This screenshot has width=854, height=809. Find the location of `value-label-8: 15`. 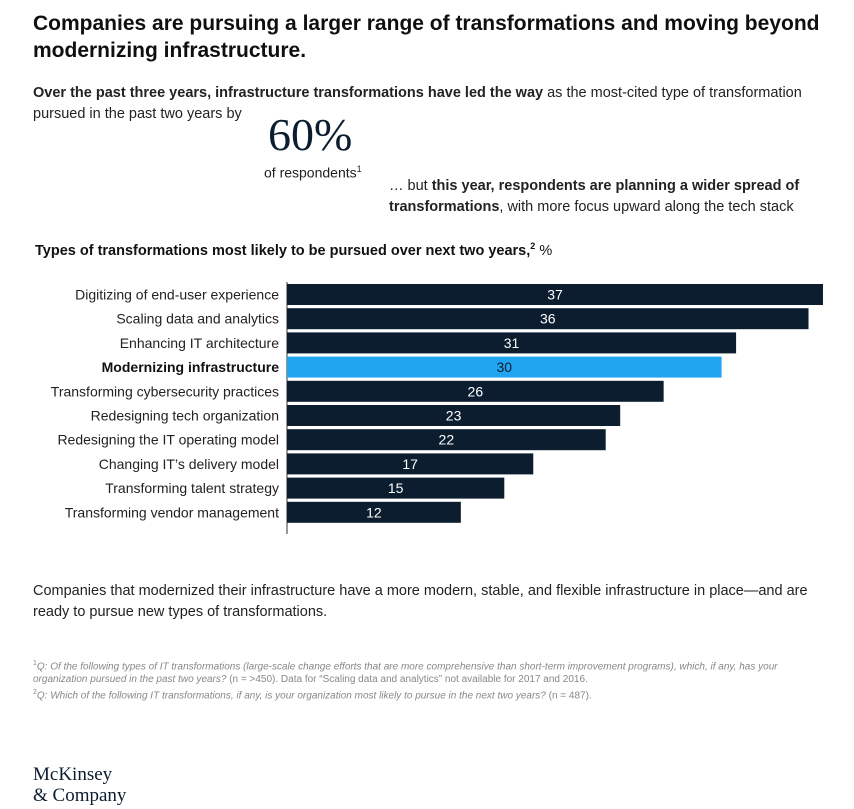

value-label-8: 15 is located at coordinates (396, 488).